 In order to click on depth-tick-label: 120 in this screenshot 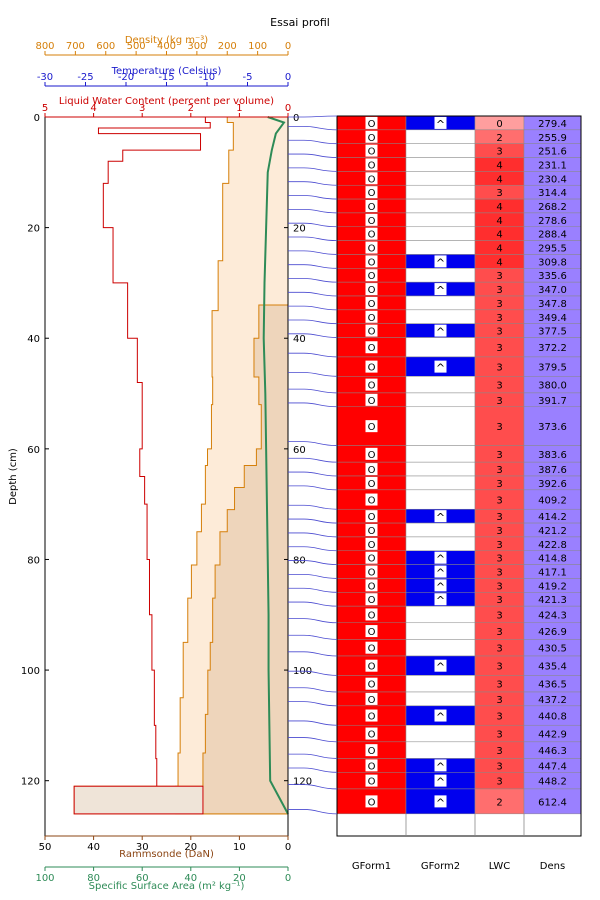, I will do `click(30, 782)`.